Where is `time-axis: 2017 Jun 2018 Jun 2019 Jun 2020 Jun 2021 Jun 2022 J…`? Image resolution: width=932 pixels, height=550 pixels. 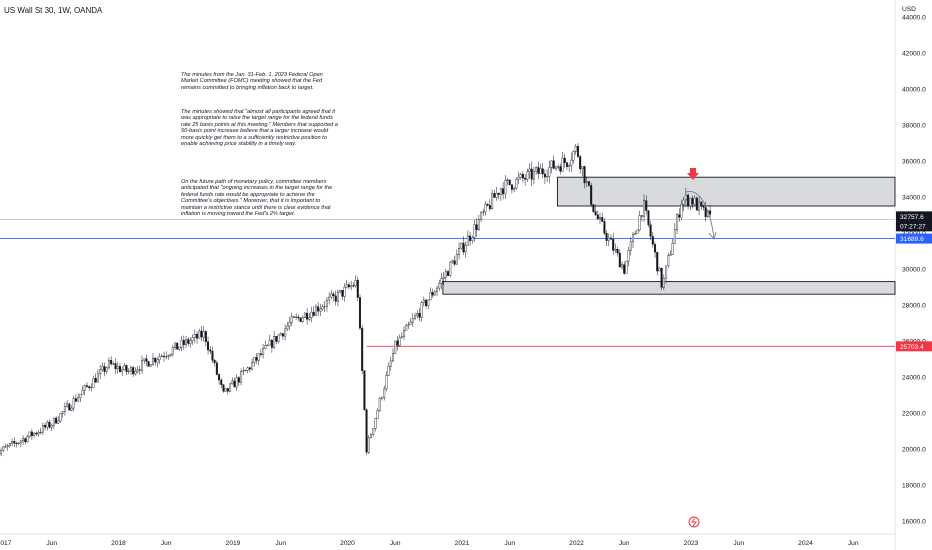
time-axis: 2017 Jun 2018 Jun 2019 Jun 2020 Jun 2021 Jun 2022 J… is located at coordinates (429, 543).